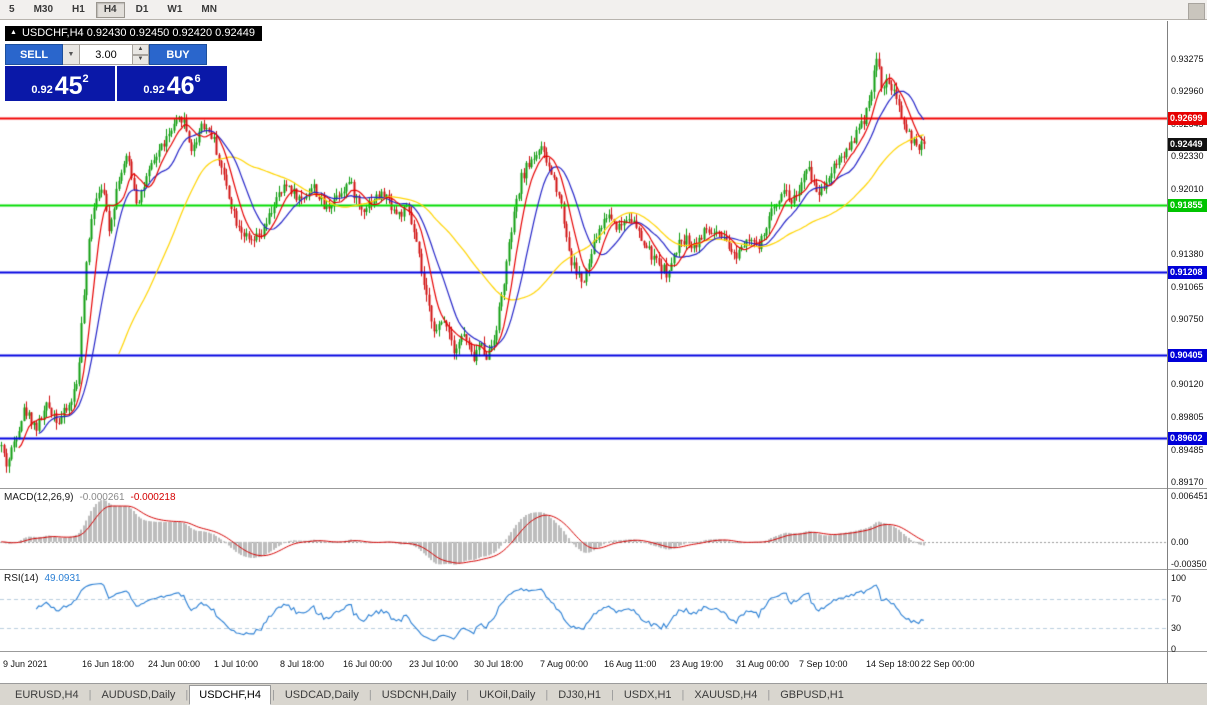  What do you see at coordinates (603, 488) in the screenshot?
I see `panel-separator-macd` at bounding box center [603, 488].